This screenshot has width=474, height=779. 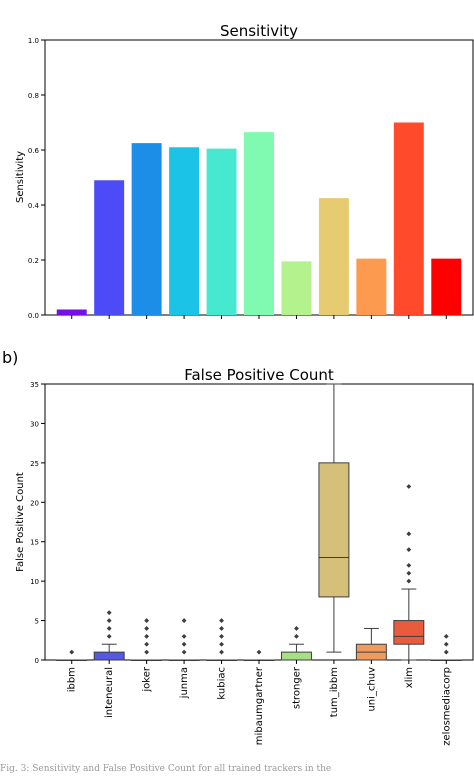 What do you see at coordinates (34, 503) in the screenshot?
I see `false-positive-ytick-label: 20` at bounding box center [34, 503].